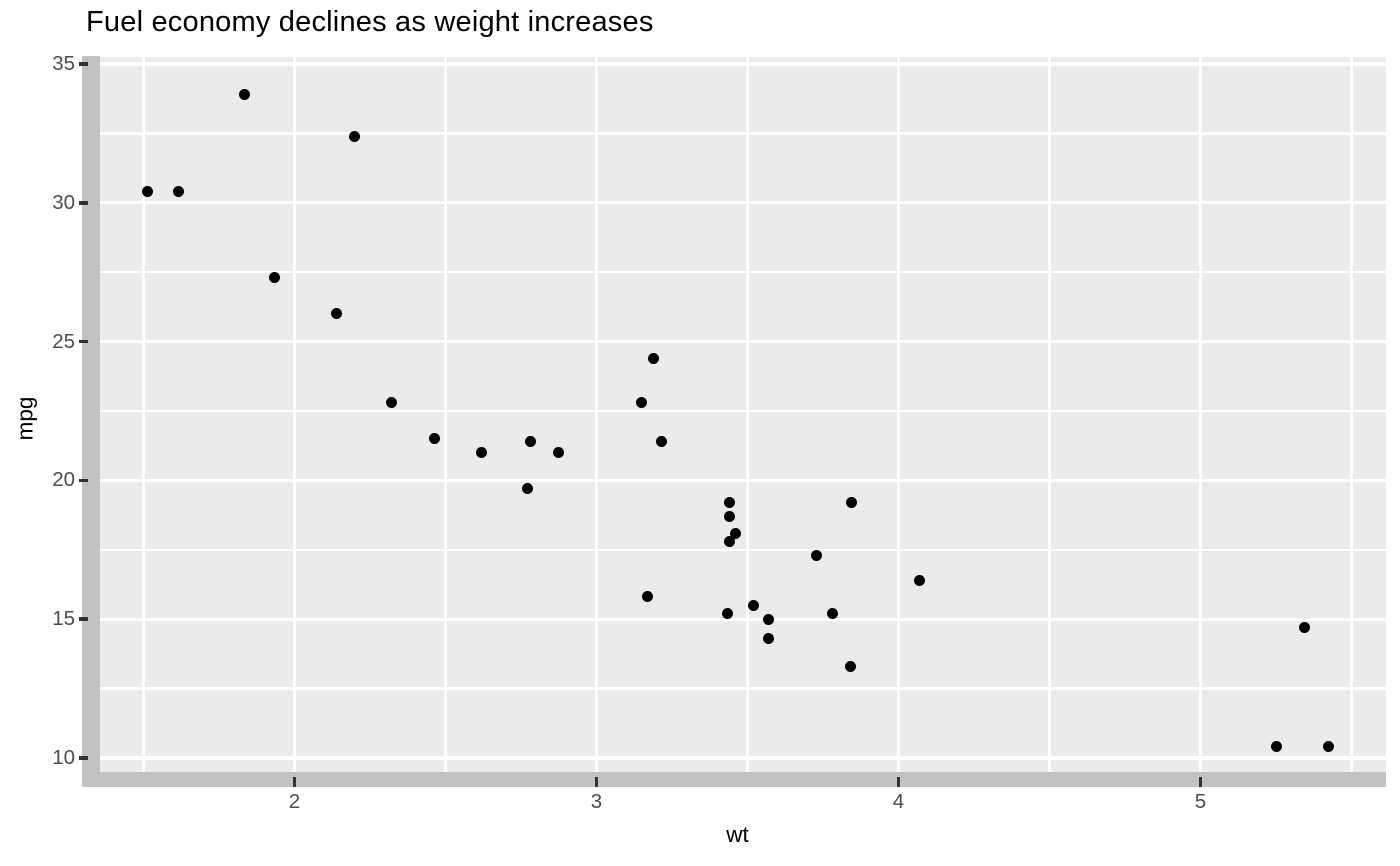 The width and height of the screenshot is (1400, 866). What do you see at coordinates (25, 418) in the screenshot?
I see `y-axis-title: mpg` at bounding box center [25, 418].